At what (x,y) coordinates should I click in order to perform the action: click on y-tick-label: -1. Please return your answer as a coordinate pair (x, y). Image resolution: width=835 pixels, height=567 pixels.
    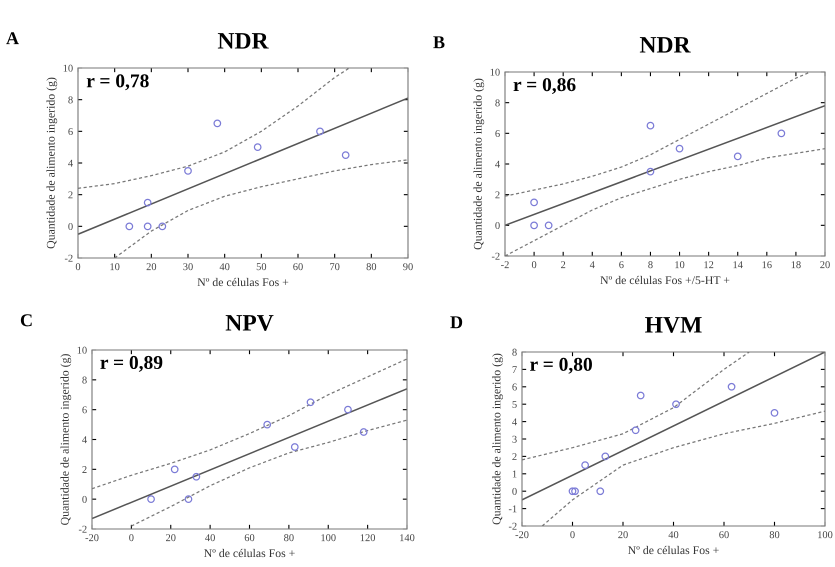
    Looking at the image, I should click on (512, 508).